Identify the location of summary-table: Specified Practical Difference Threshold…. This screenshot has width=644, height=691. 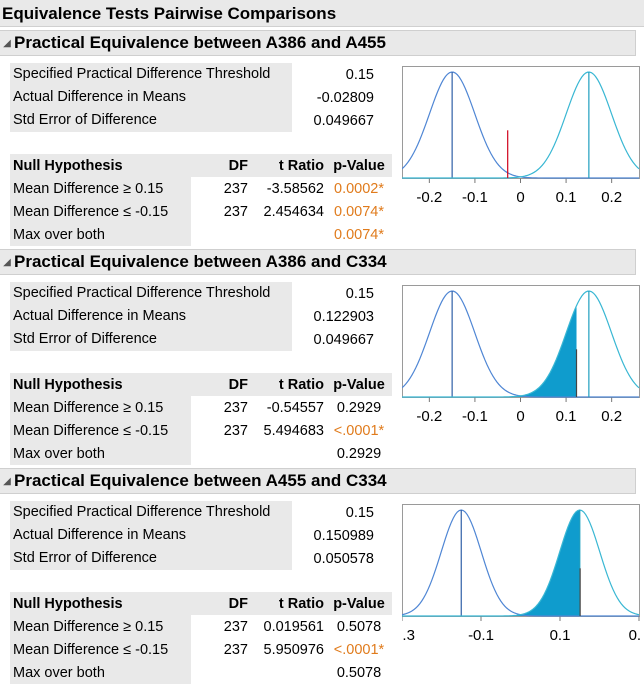
(201, 97).